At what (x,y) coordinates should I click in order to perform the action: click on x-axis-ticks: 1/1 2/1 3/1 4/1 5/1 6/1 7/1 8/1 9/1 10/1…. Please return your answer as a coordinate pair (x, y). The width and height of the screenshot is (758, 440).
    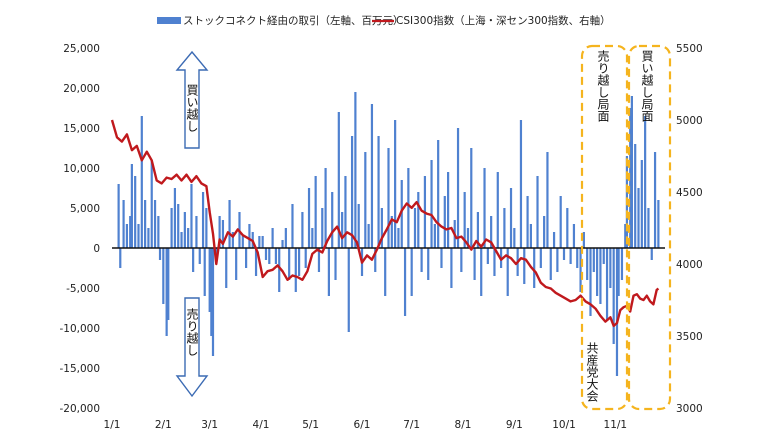
    Looking at the image, I should click on (366, 425).